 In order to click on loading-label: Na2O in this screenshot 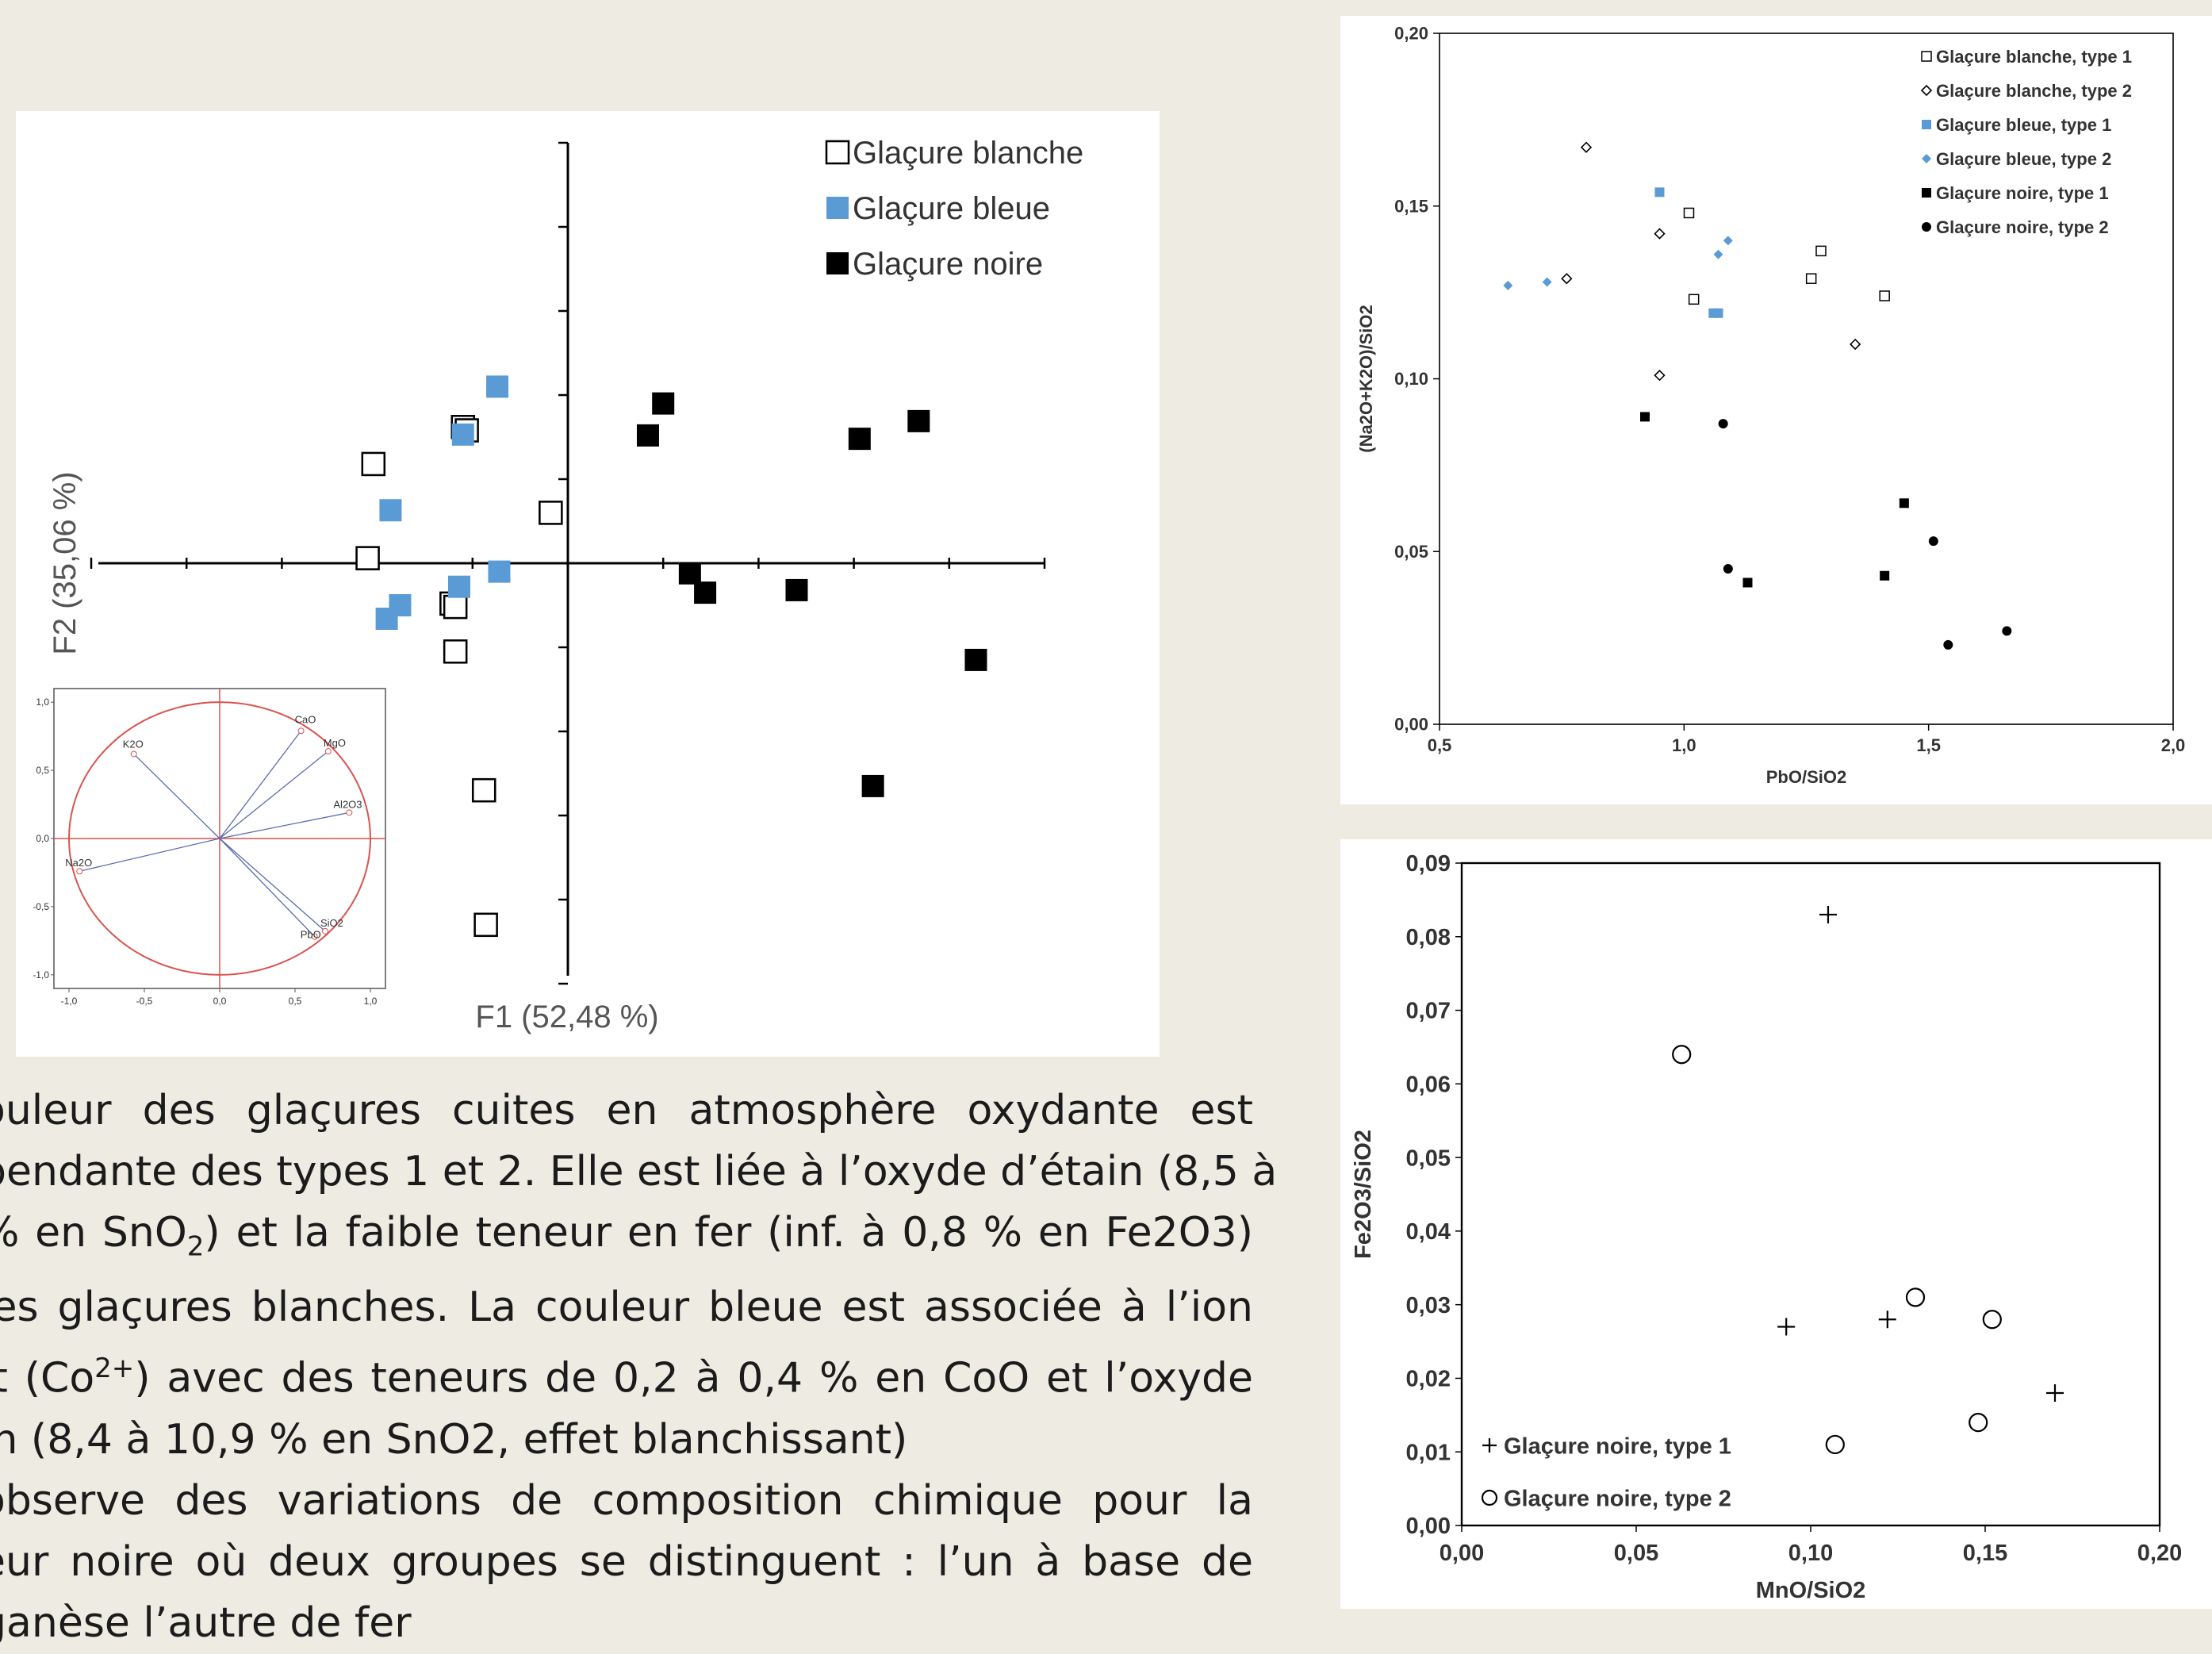, I will do `click(78, 863)`.